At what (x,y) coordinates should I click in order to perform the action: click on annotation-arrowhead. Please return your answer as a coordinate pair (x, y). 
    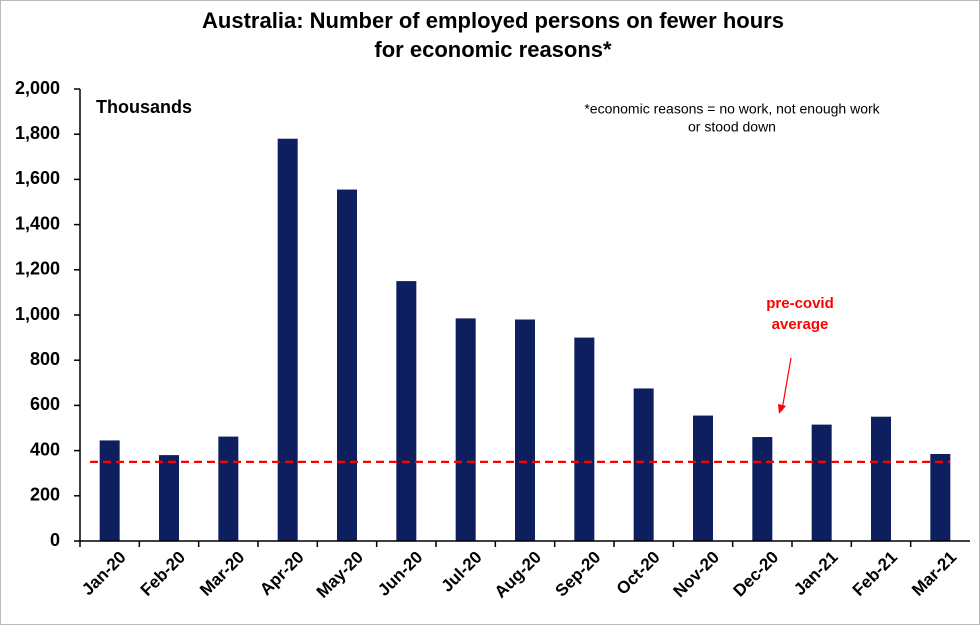
    Looking at the image, I should click on (782, 409).